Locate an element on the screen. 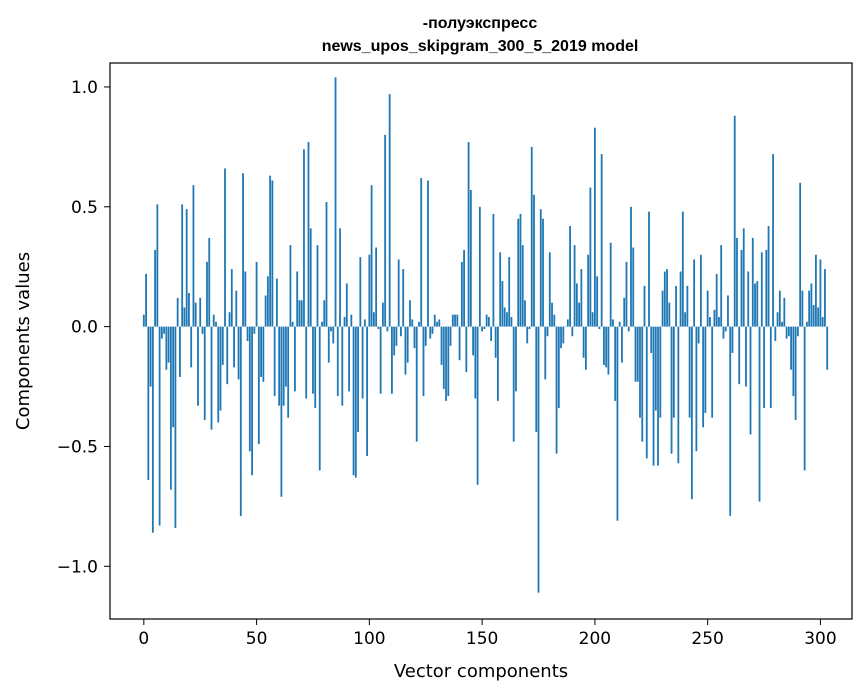  x-tick-label: 250 is located at coordinates (707, 639).